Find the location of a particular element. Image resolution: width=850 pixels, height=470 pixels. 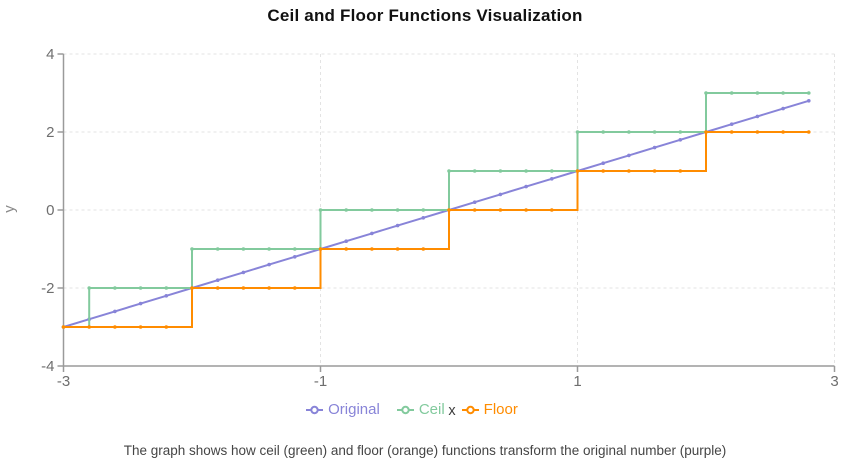

chart-legend: Original Ceil Floor is located at coordinates (425, 409).